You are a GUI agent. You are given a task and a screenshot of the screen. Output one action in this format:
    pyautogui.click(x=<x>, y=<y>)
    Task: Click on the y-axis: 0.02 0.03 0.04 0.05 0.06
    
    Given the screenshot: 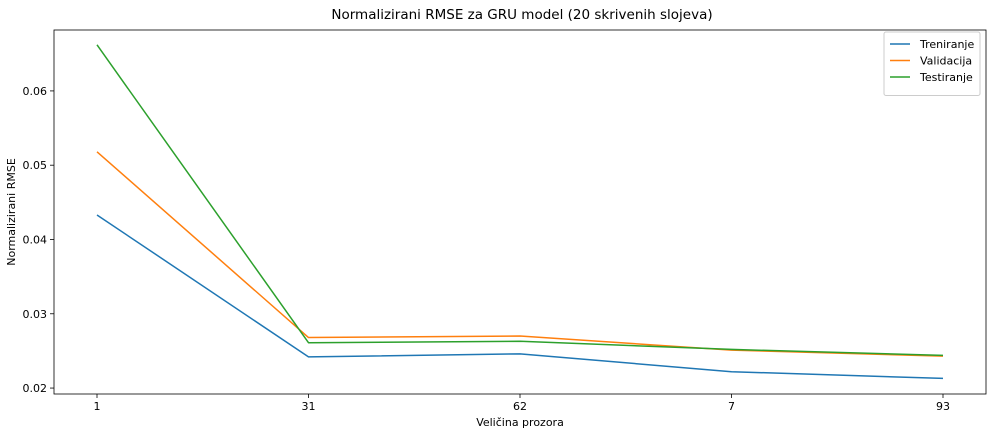 What is the action you would take?
    pyautogui.click(x=38, y=240)
    